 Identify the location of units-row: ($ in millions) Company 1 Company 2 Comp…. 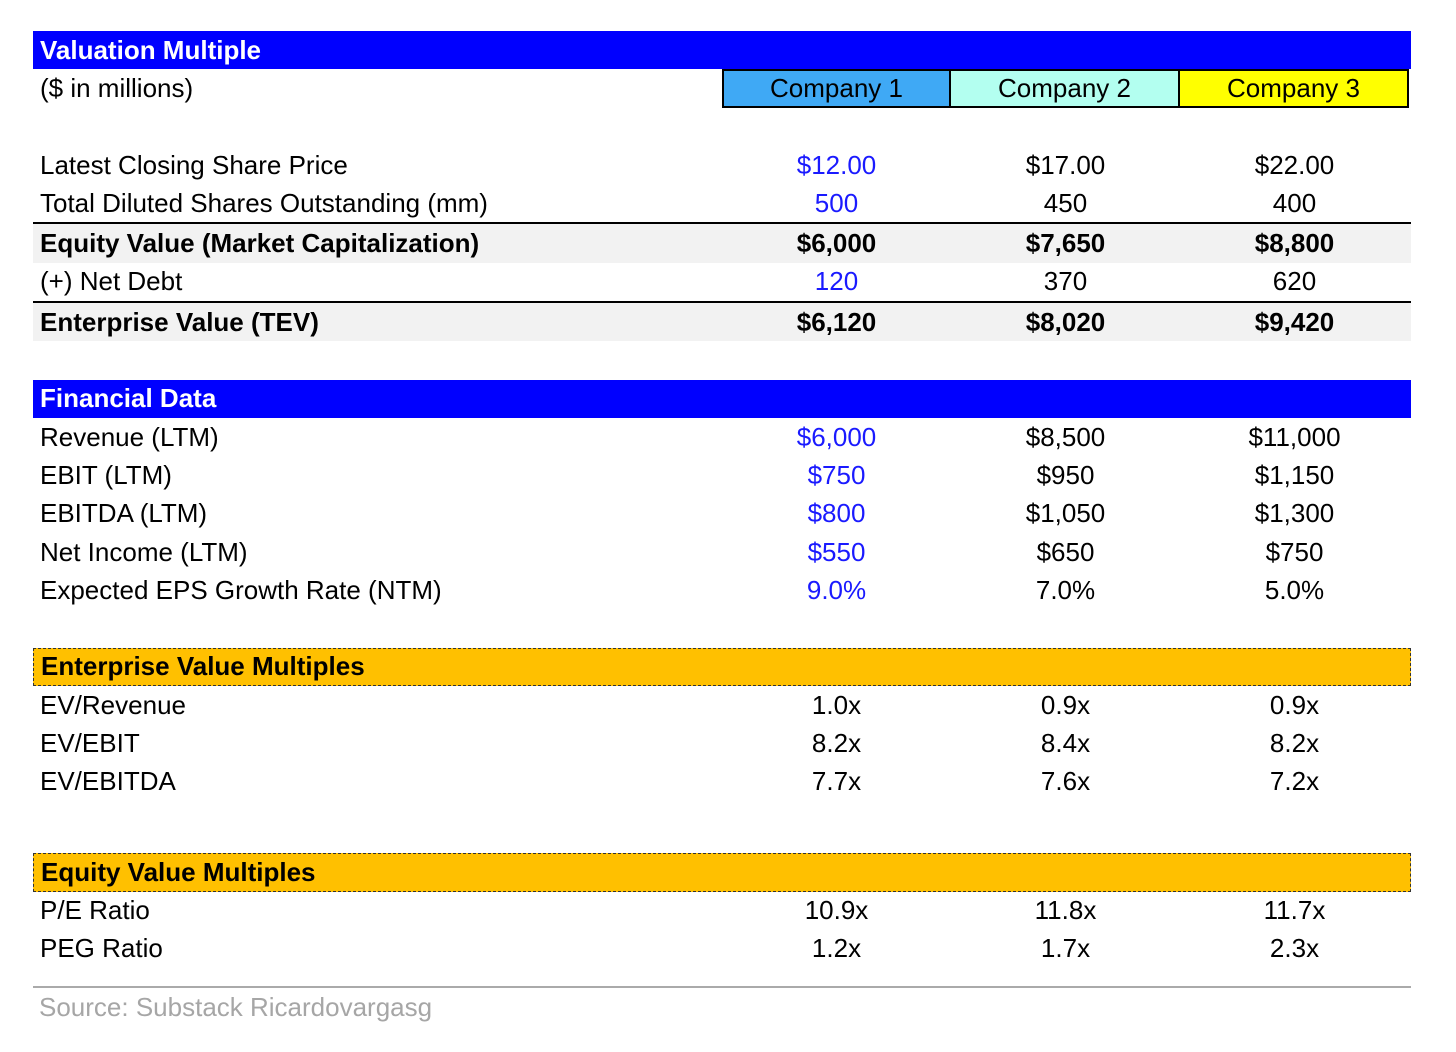
(722, 88).